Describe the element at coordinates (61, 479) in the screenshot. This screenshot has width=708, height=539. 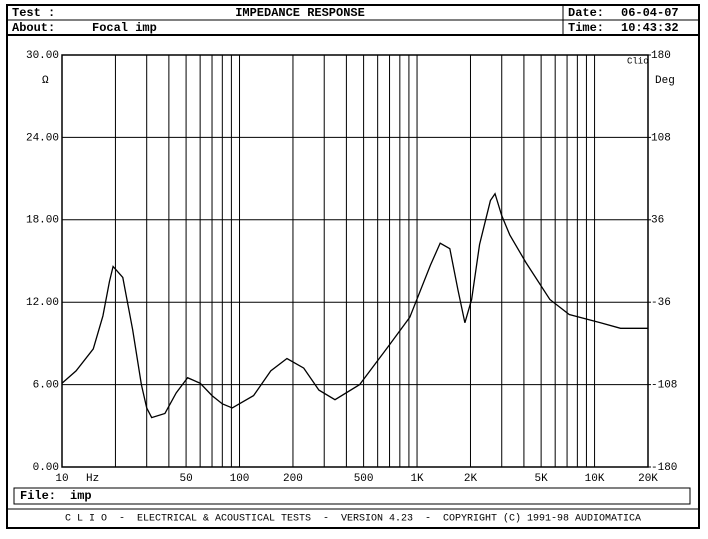
I see `x-tick-label: 10` at that location.